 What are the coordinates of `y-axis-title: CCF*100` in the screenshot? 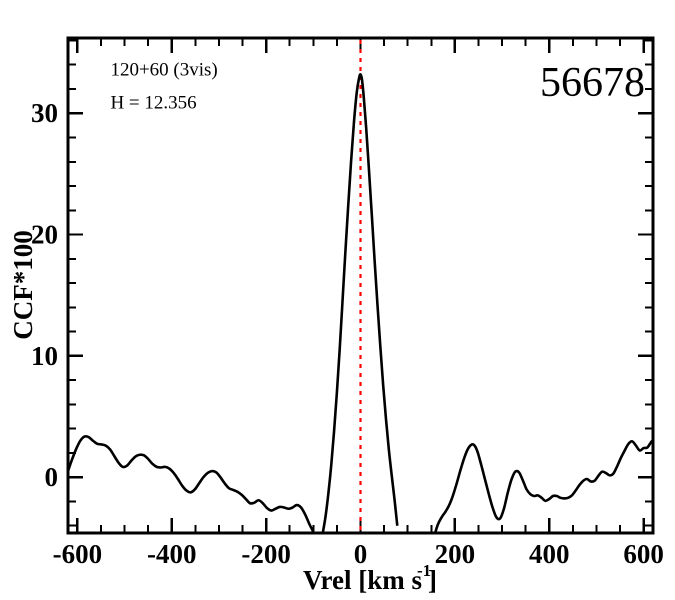 It's located at (23, 285).